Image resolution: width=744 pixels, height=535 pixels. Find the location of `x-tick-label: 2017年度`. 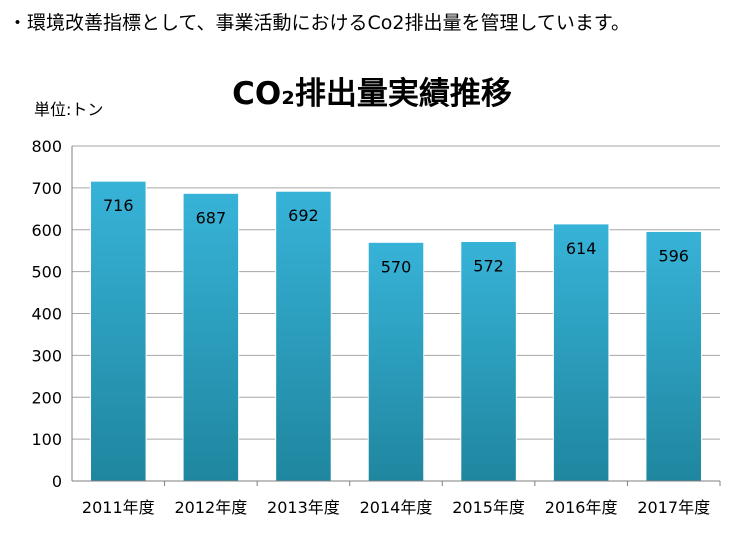

x-tick-label: 2017年度 is located at coordinates (673, 507).